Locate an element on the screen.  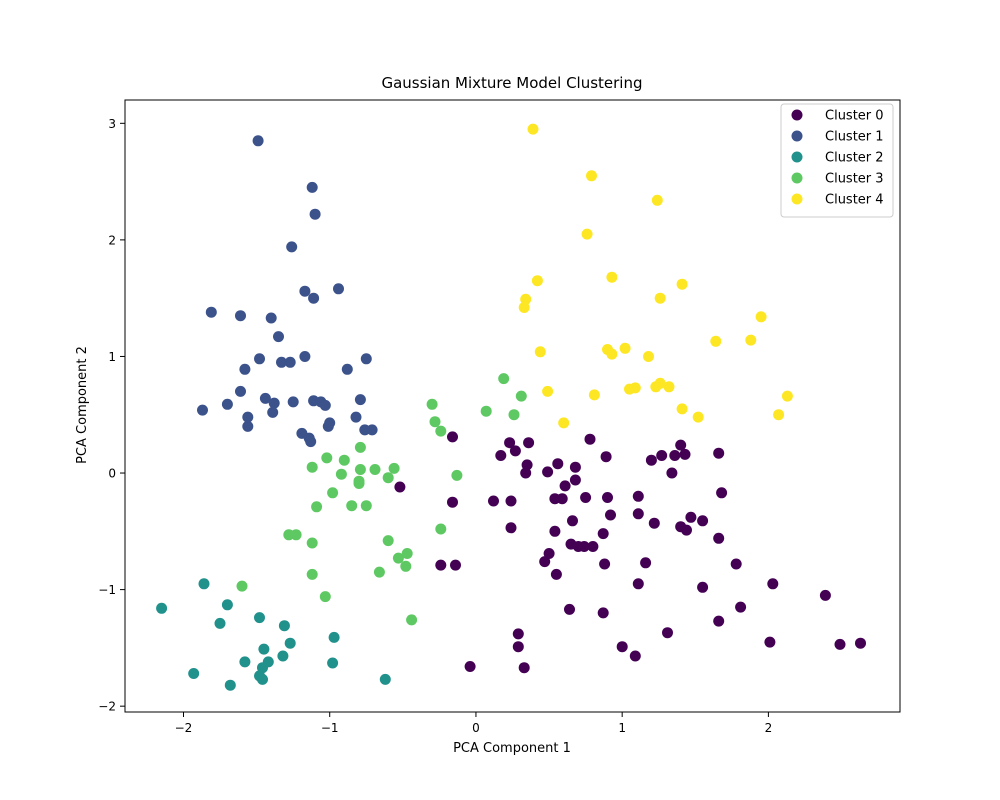
x-axis: −2 −1 0 1 2 is located at coordinates (474, 723).